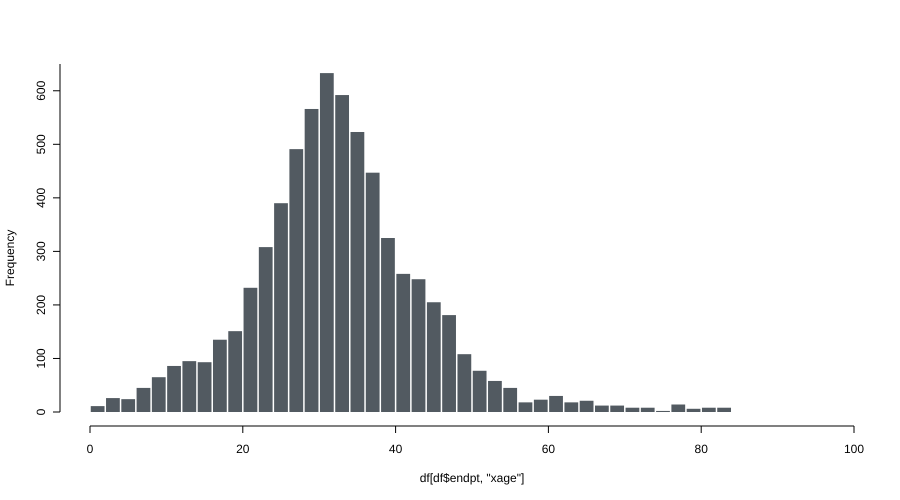  Describe the element at coordinates (41, 358) in the screenshot. I see `y-tick-label: 100` at that location.